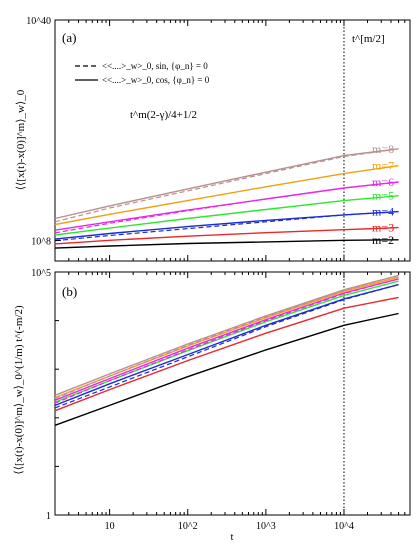 The image size is (420, 550). Describe the element at coordinates (19, 390) in the screenshot. I see `panel-b-ylabel: ⟨⟨[x(t)-x(0)]^m⟩_w⟩_0^(1/m) t^(-m/2)` at that location.